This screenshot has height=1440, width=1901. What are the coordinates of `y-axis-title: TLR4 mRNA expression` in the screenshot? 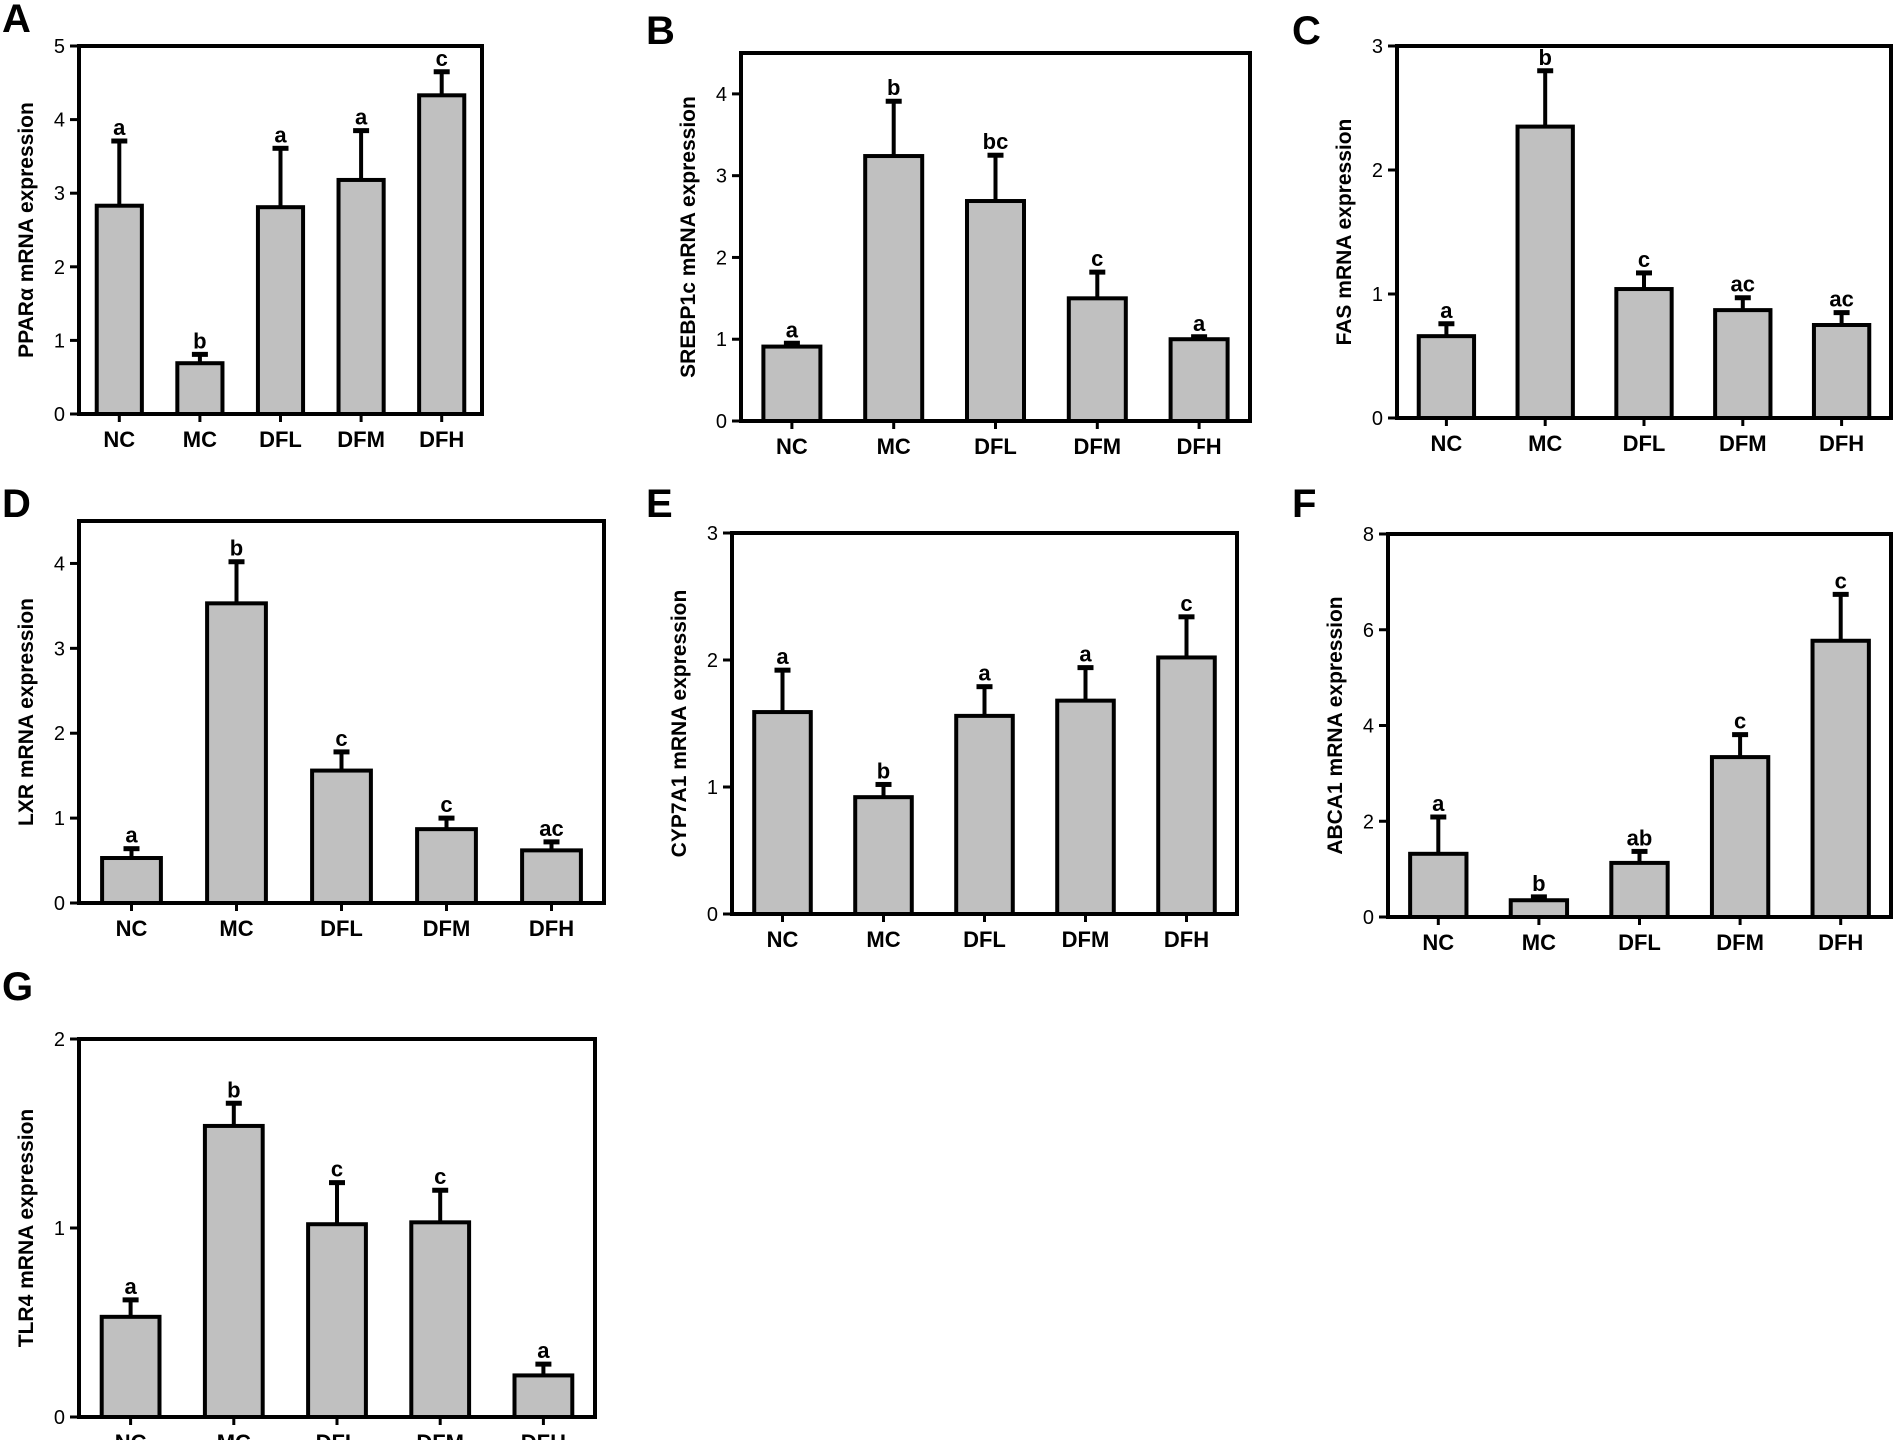 It's located at (26, 1228).